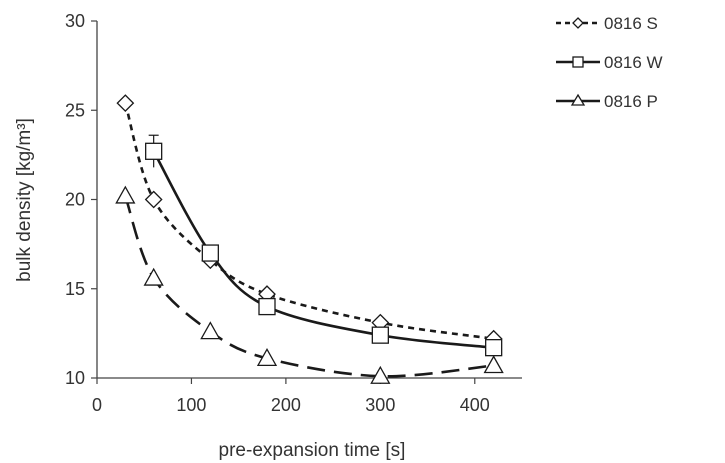  I want to click on legend-marker-0816-p, so click(578, 99).